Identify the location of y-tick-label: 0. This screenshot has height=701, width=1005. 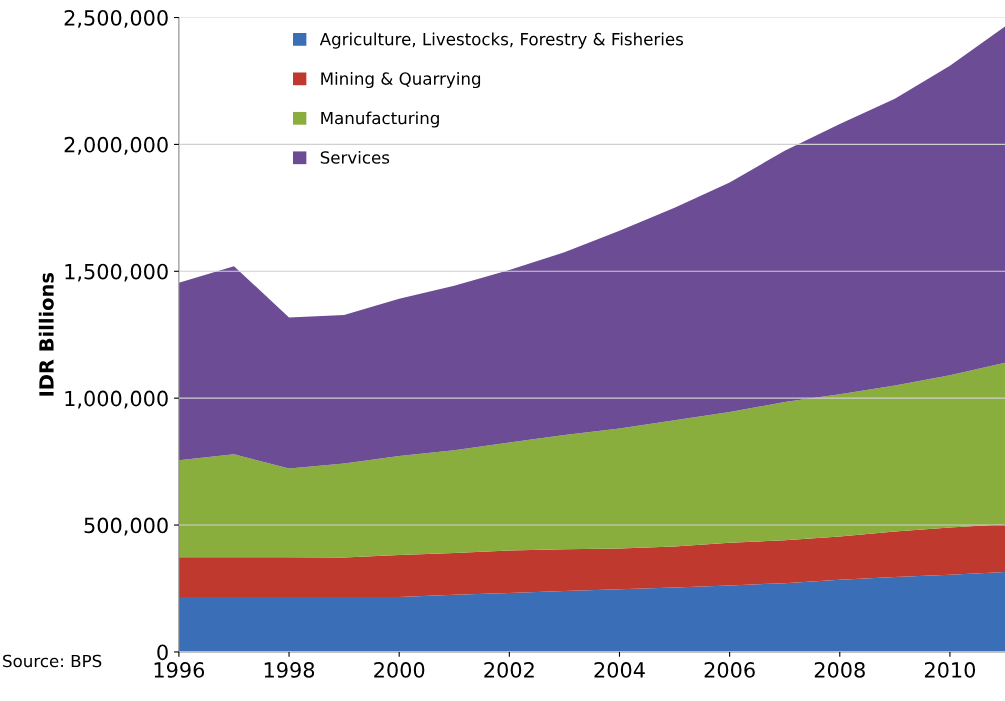
(162, 652).